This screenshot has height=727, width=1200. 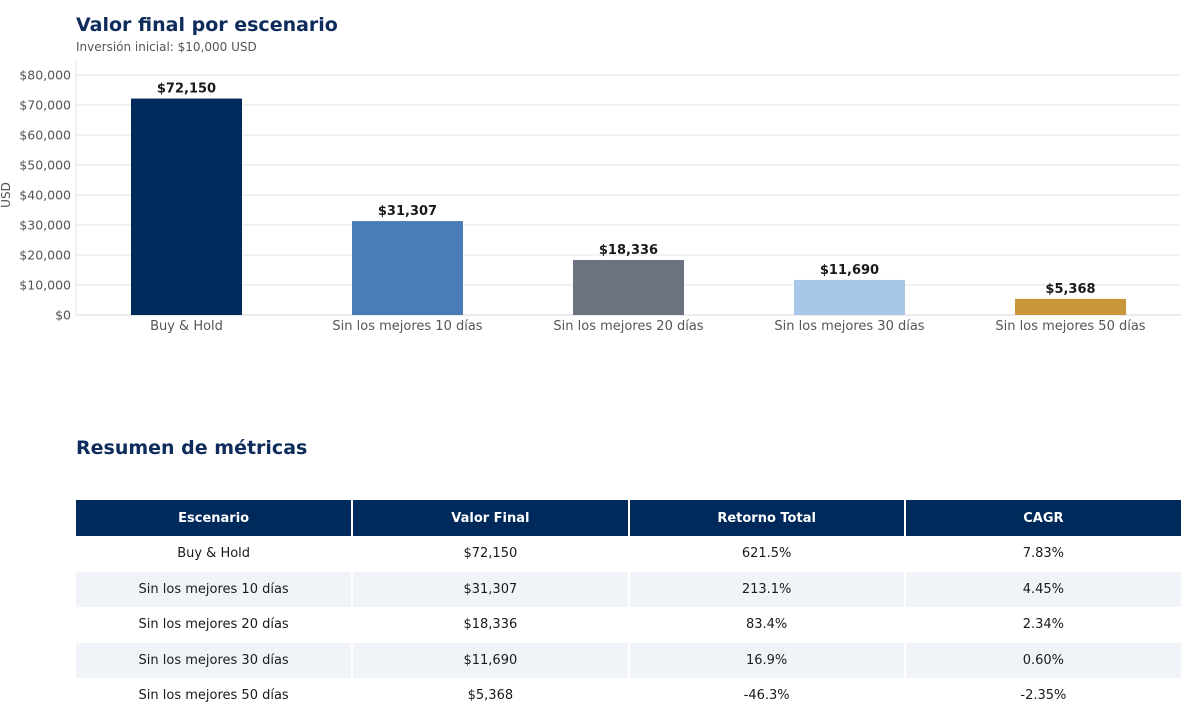 I want to click on table-title: Resumen de métricas, so click(x=192, y=448).